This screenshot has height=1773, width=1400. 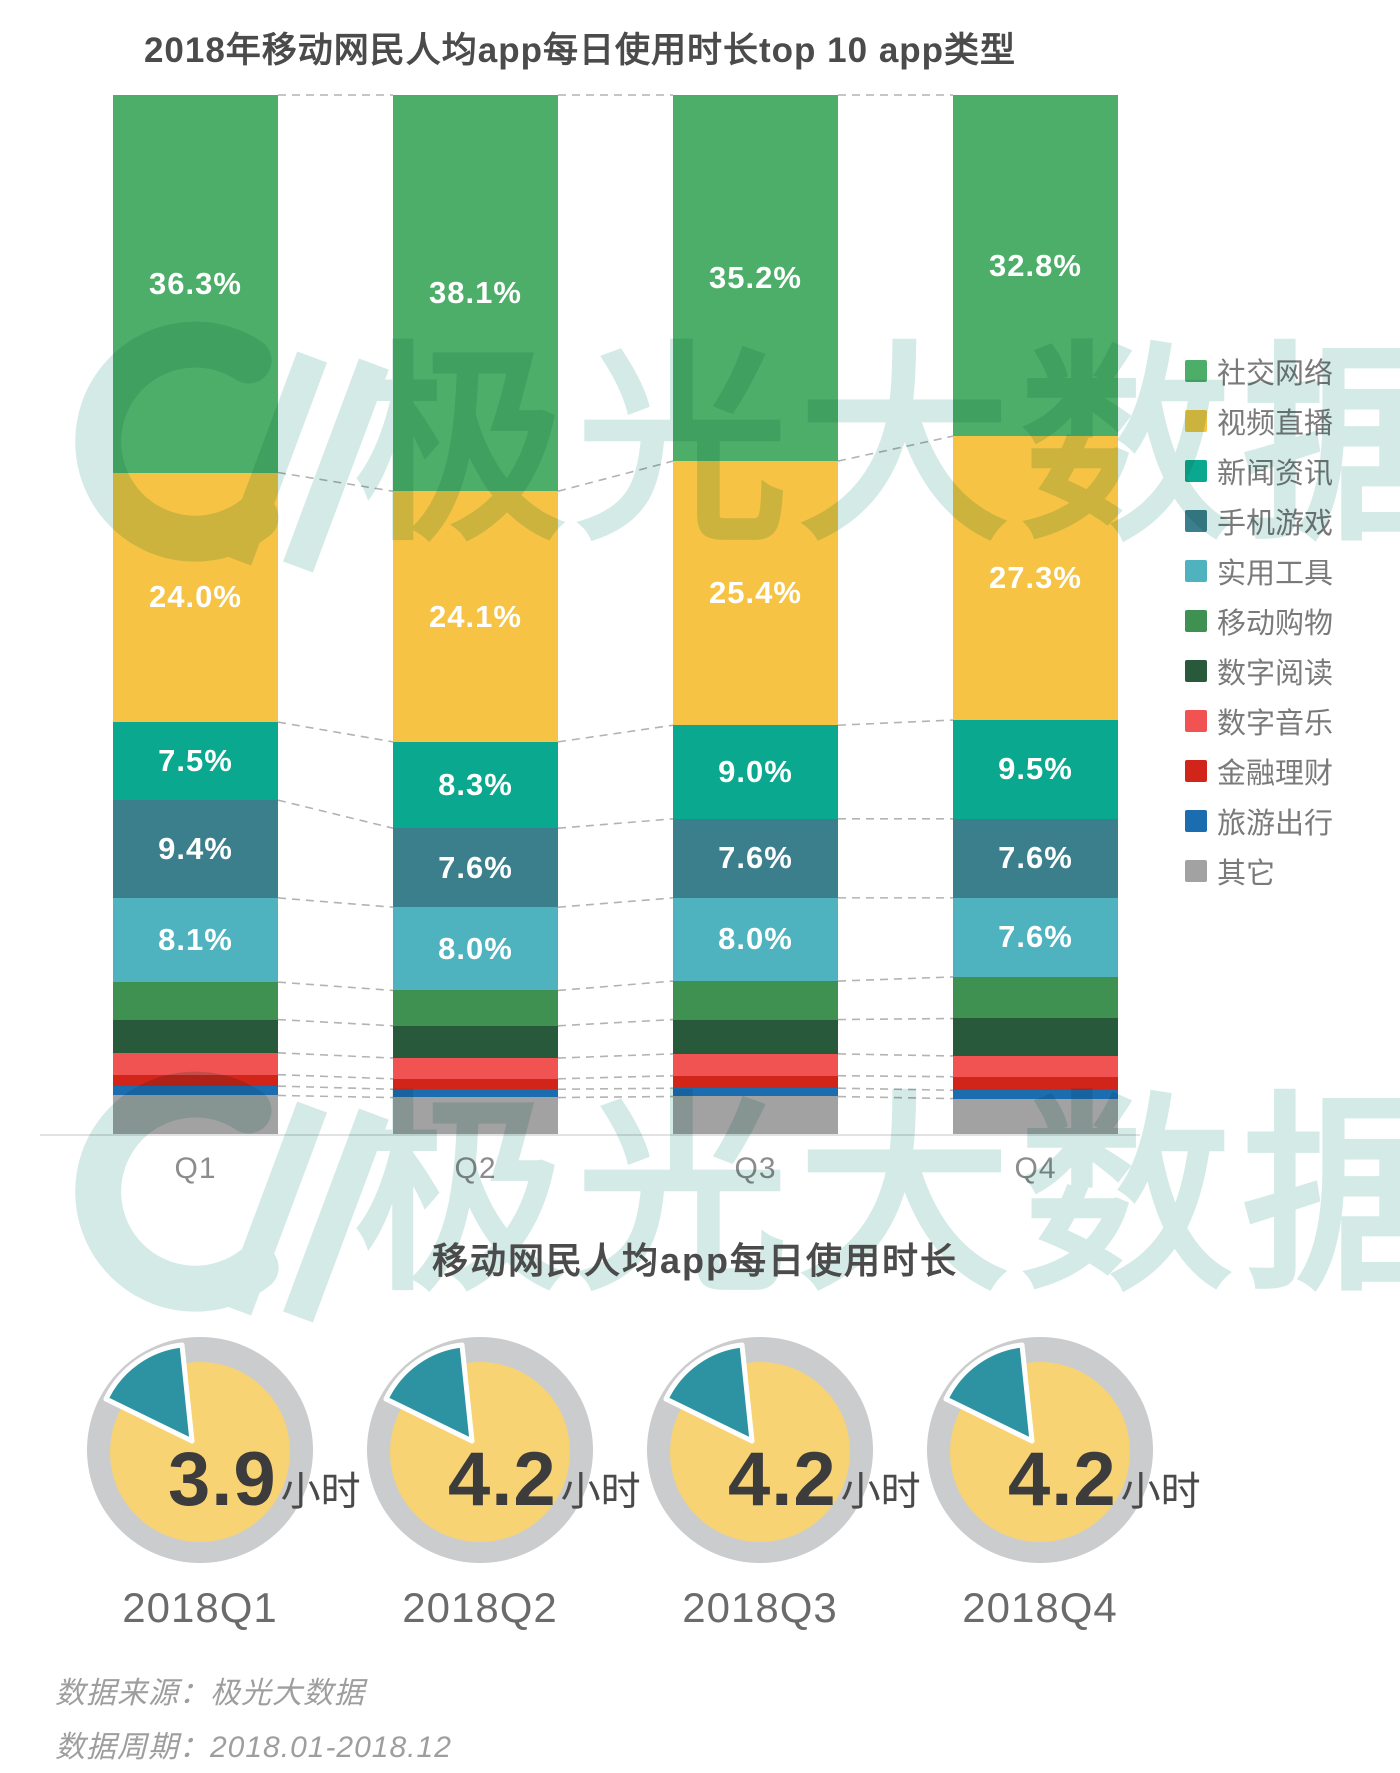 I want to click on donut-2018Q2: 4.2 小时 2018Q2, so click(x=485, y=1485).